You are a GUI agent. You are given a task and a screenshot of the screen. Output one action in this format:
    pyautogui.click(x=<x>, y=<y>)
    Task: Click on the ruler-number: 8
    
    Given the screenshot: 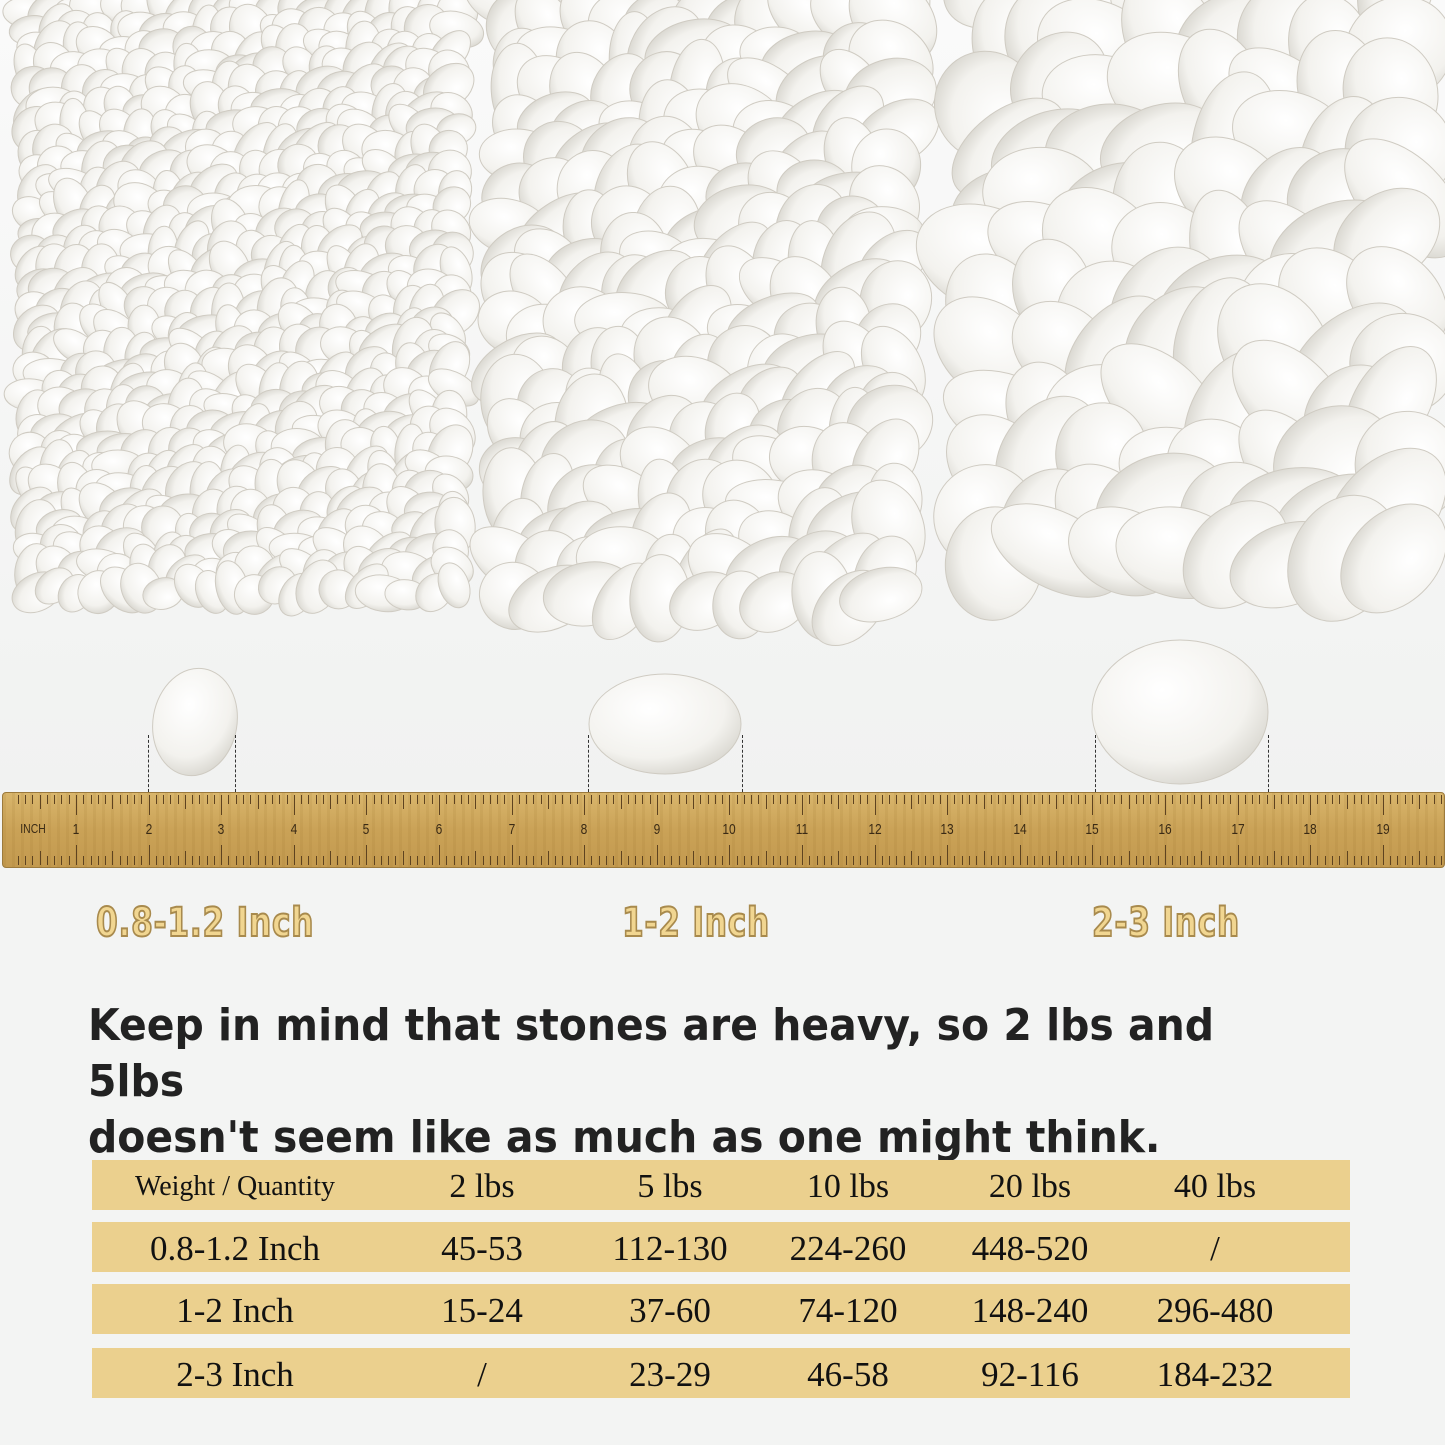 What is the action you would take?
    pyautogui.click(x=584, y=829)
    